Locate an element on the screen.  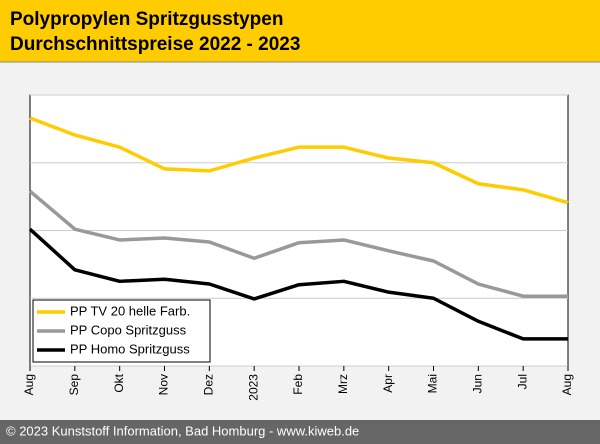
legend-label: PP TV 20 helle Farb. is located at coordinates (130, 310).